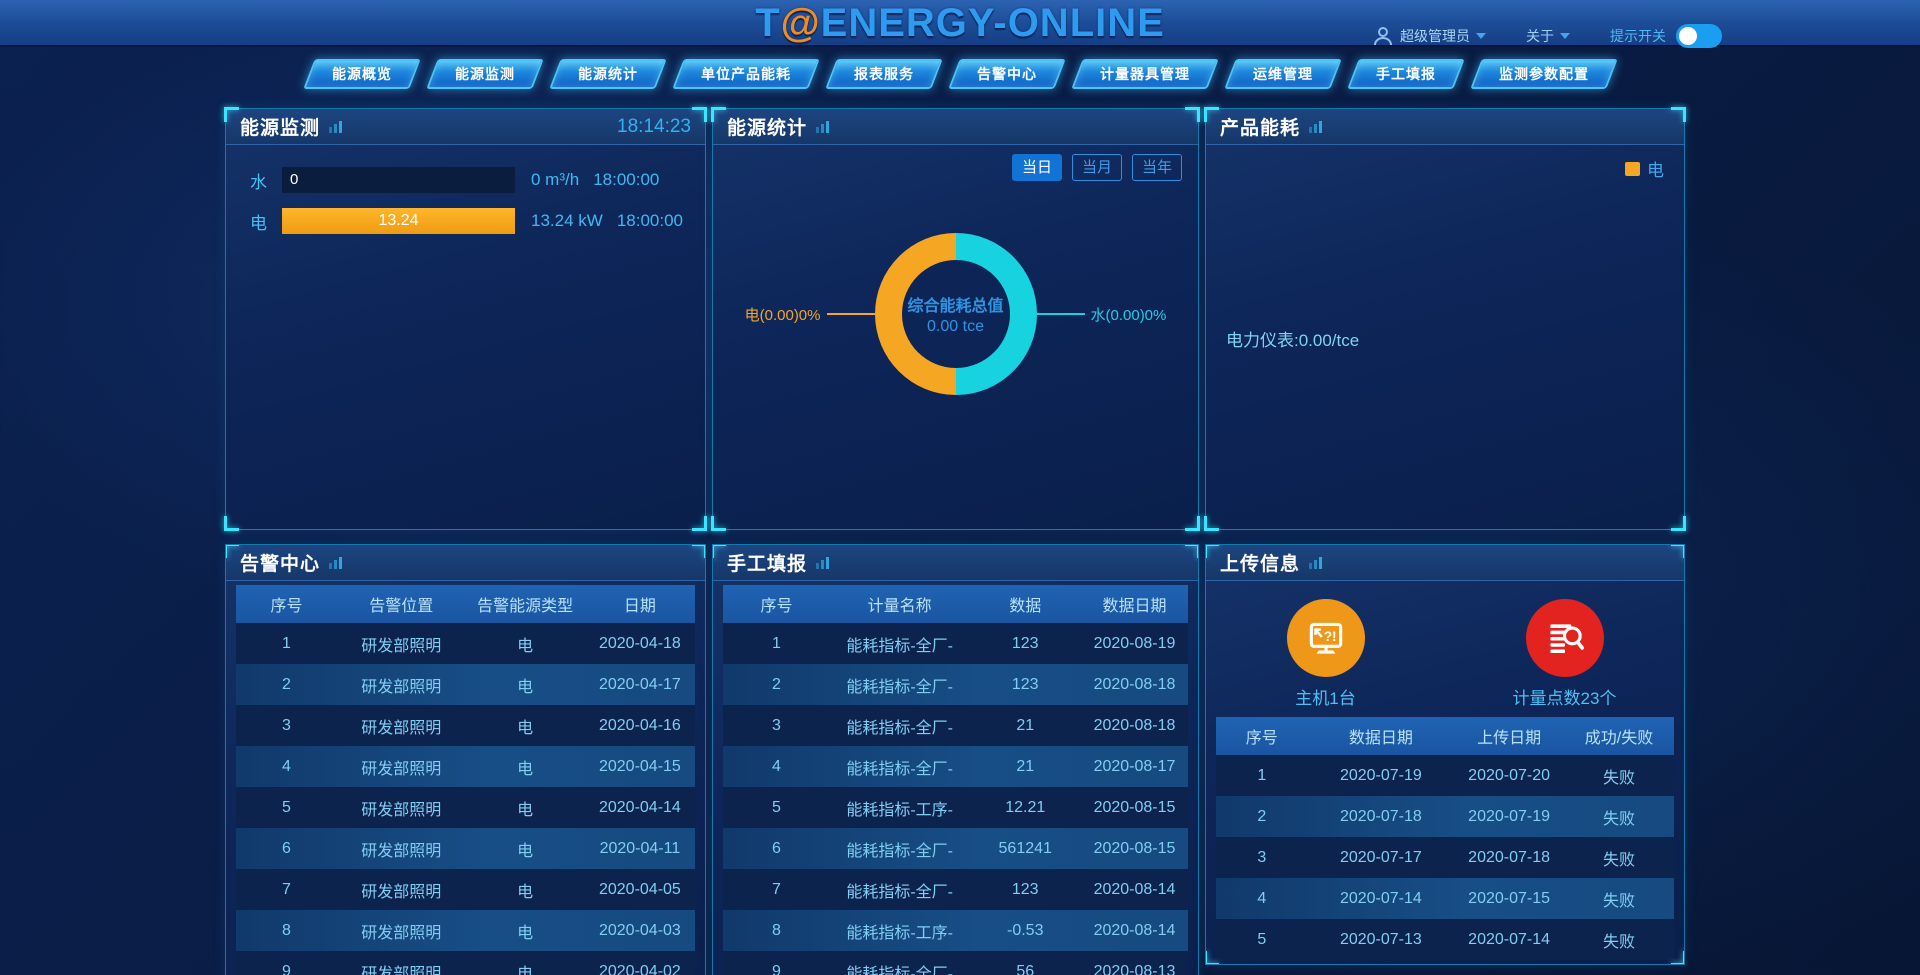 This screenshot has height=975, width=1920. Describe the element at coordinates (1699, 36) in the screenshot. I see `tip-switch-toggle` at that location.